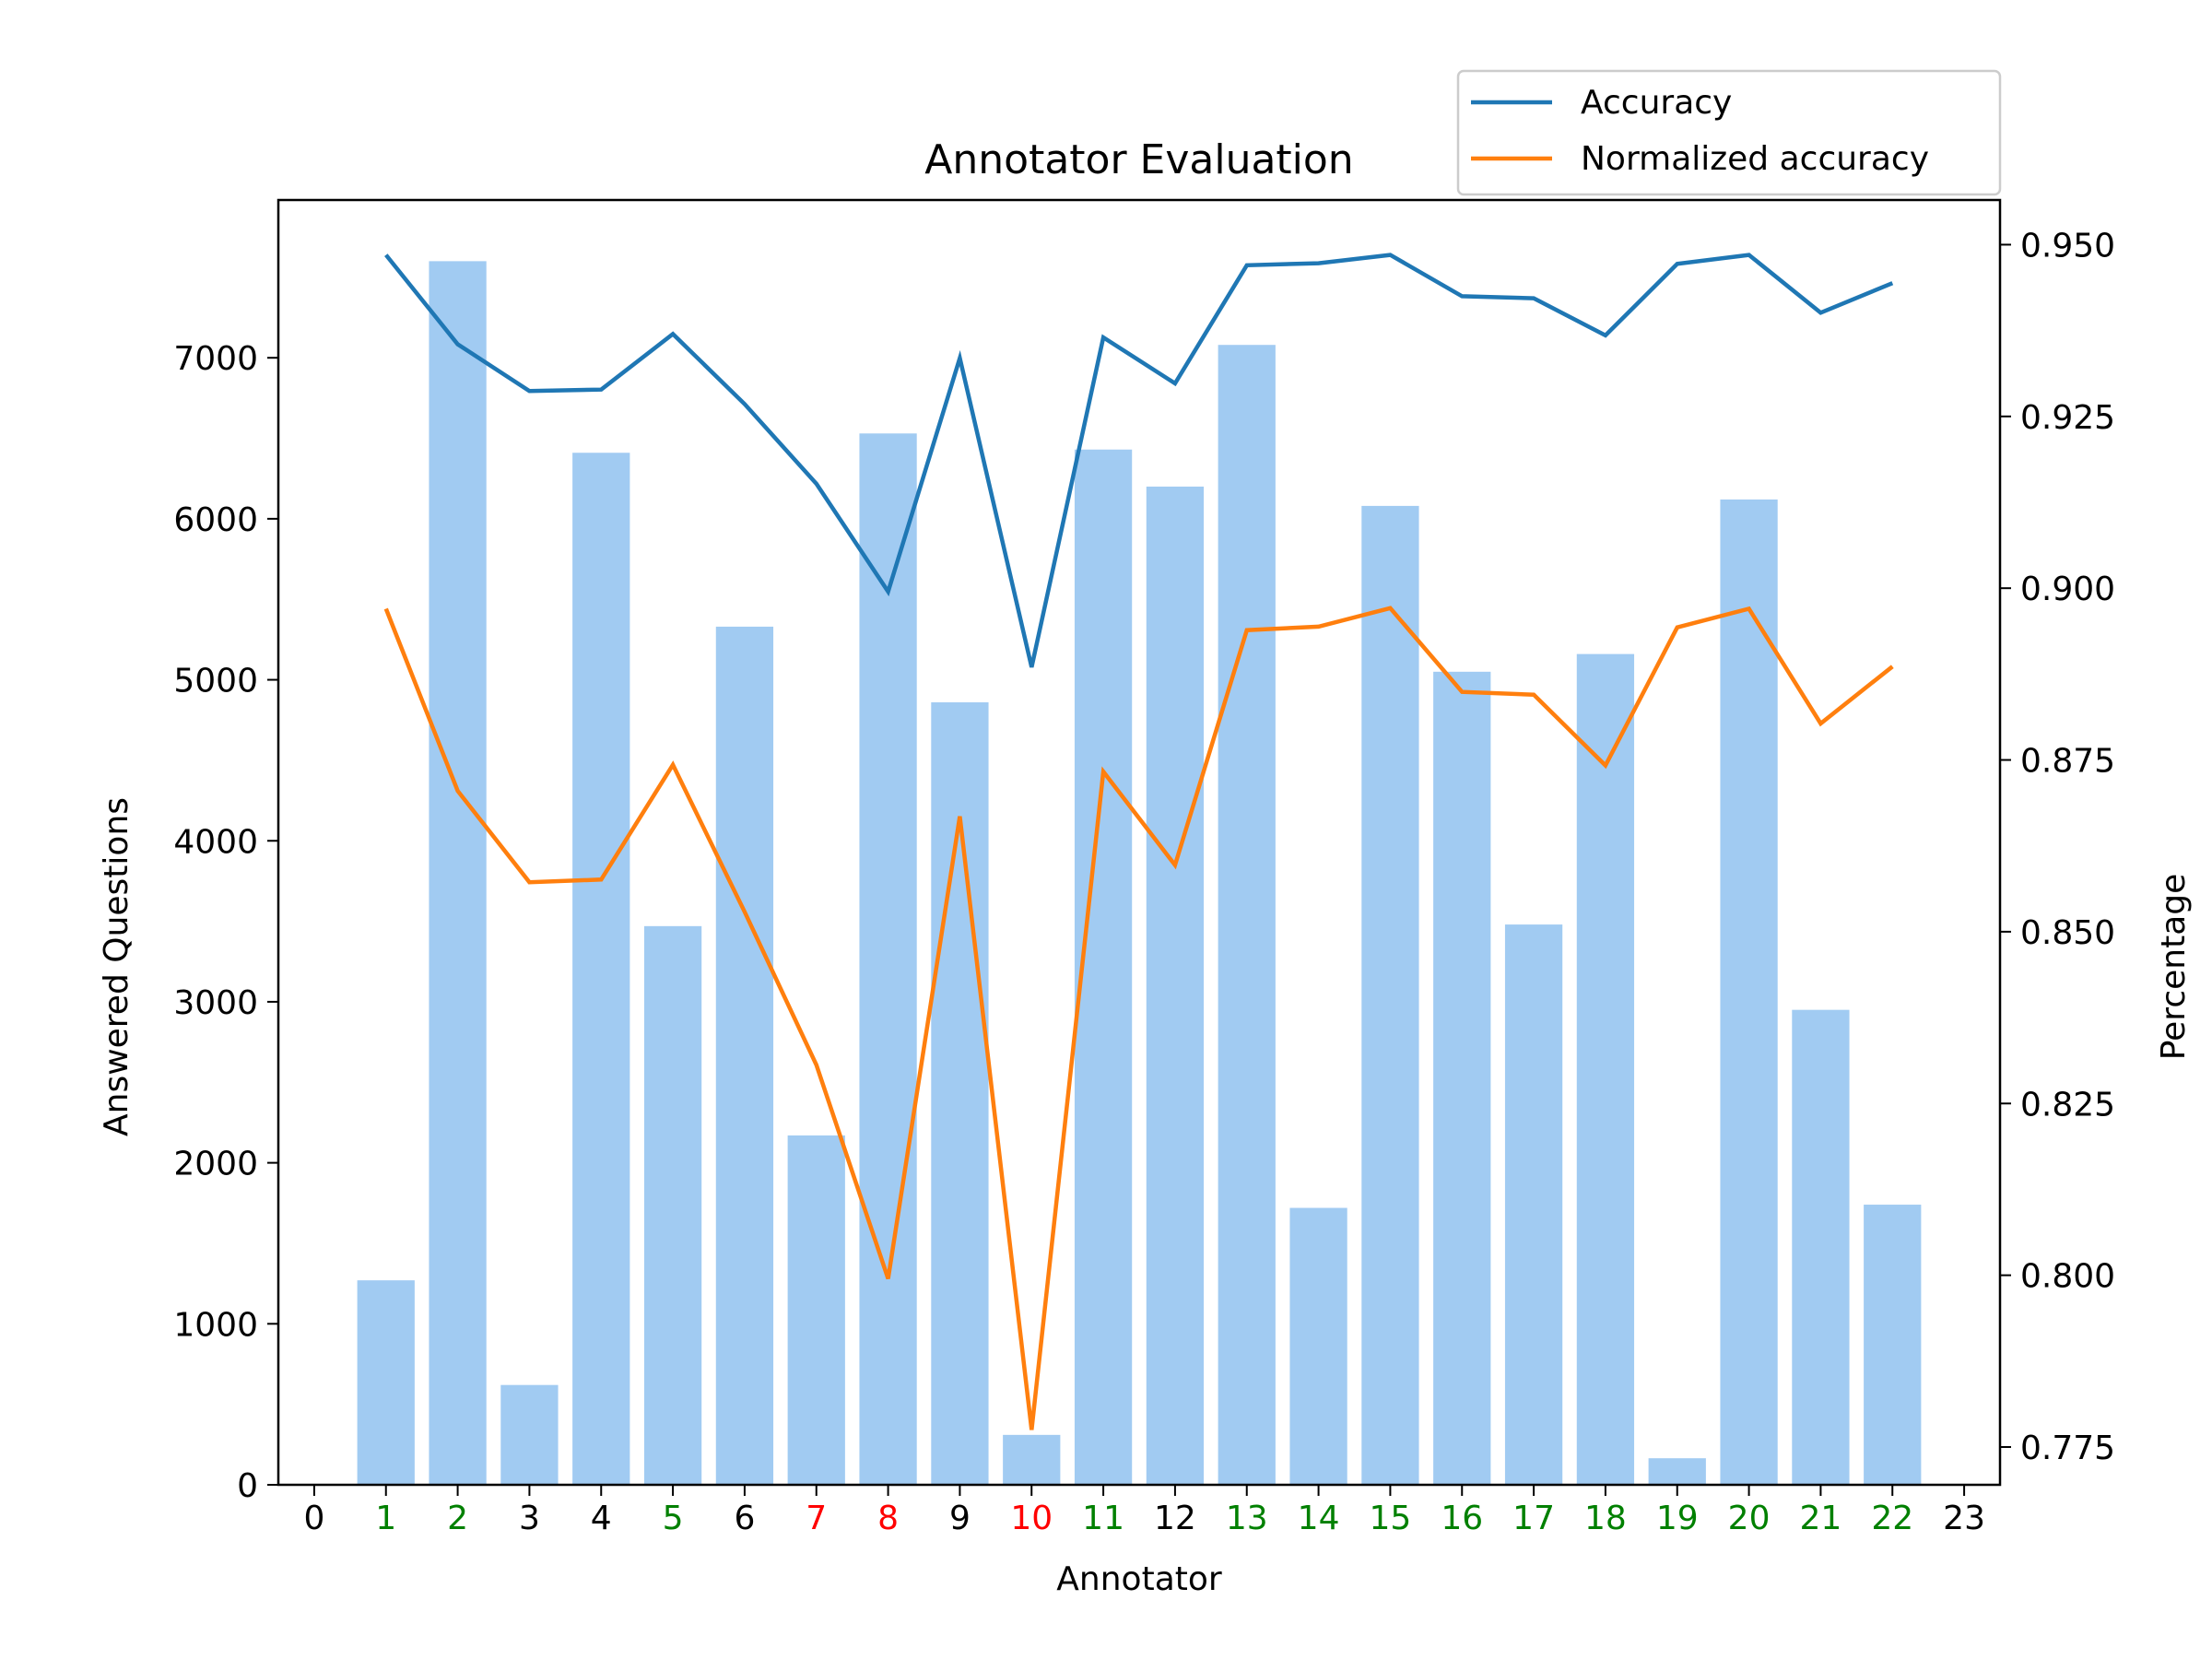 This screenshot has height=1659, width=2212. I want to click on y2-axis-label: Percentage, so click(2174, 967).